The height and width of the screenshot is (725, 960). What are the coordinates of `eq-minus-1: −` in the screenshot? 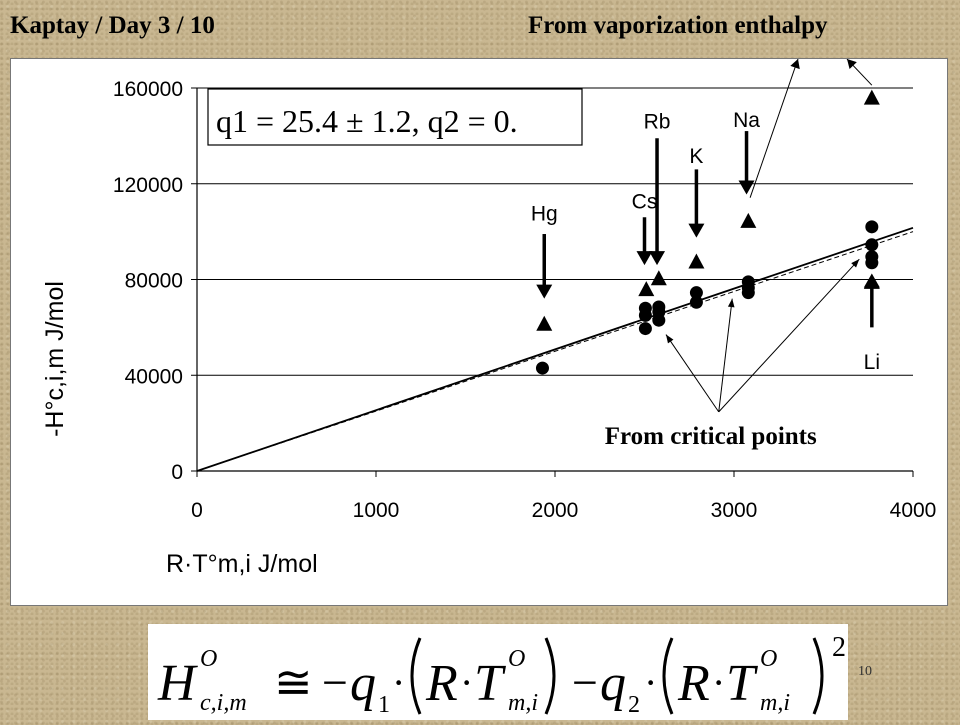 It's located at (335, 682).